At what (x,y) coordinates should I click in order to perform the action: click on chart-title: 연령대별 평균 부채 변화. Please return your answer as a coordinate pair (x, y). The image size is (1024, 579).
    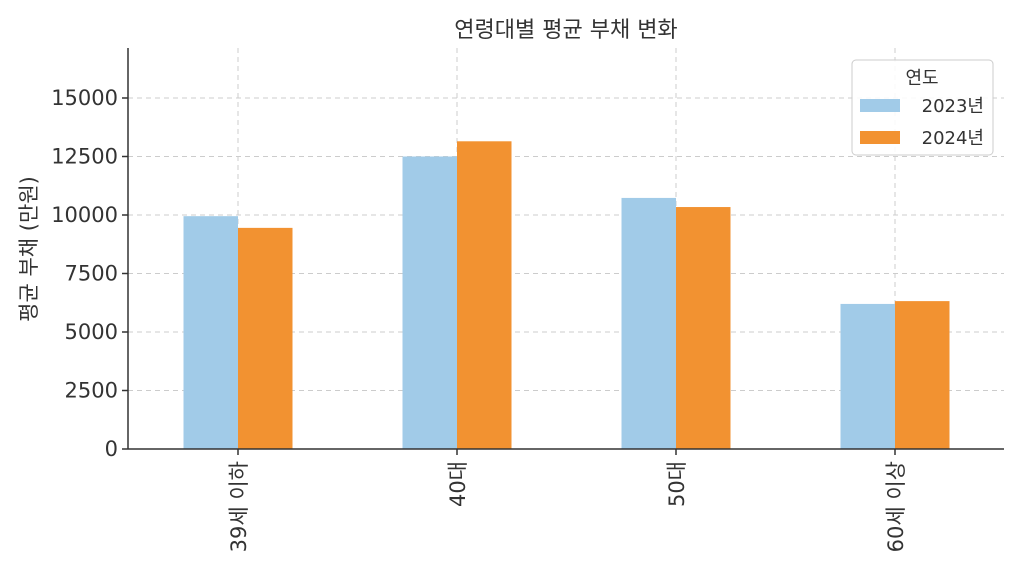
    Looking at the image, I should click on (565, 30).